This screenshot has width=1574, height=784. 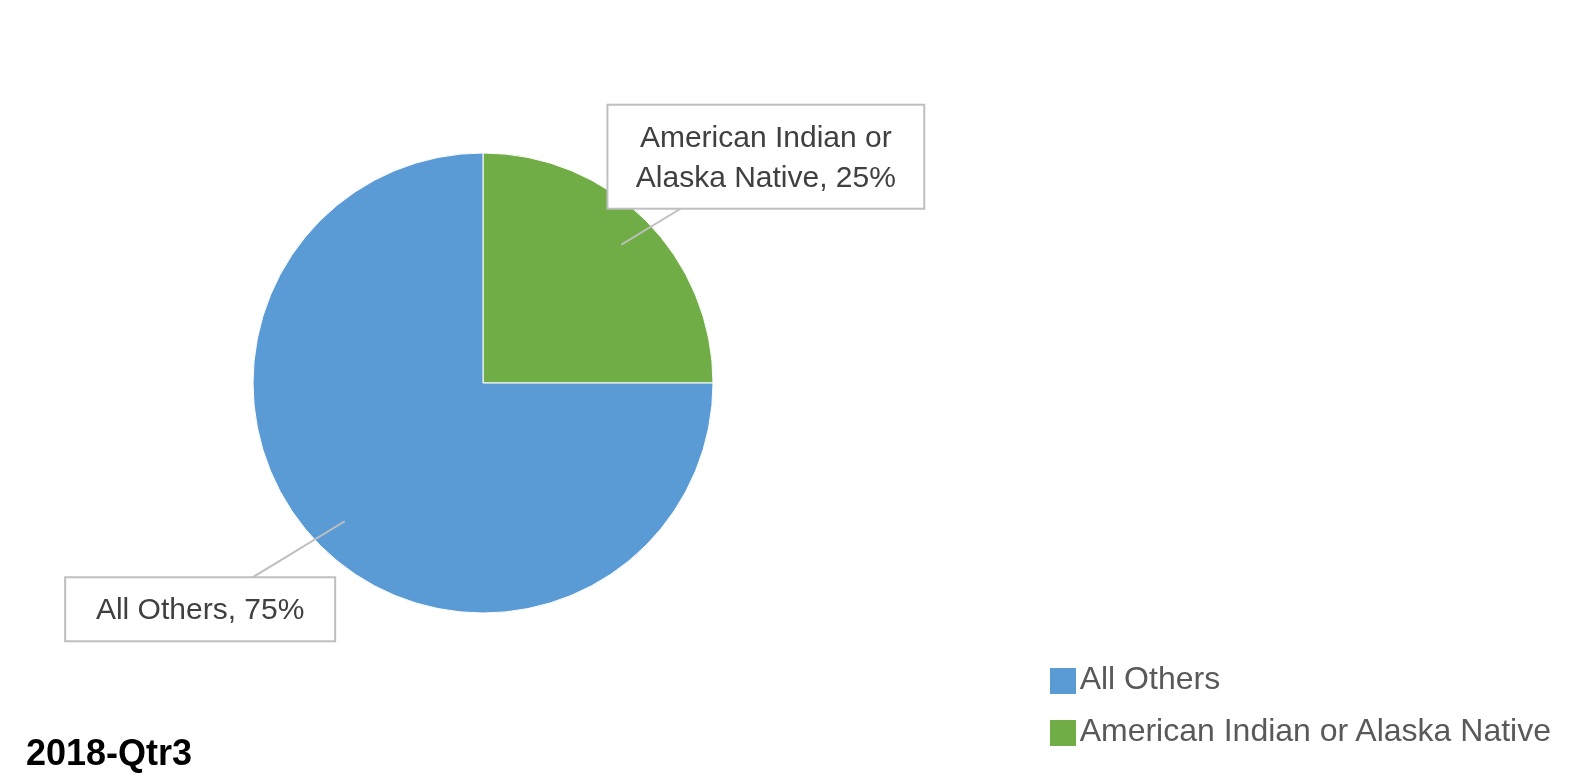 I want to click on legend-label: American Indian or Alaska Native, so click(x=1315, y=730).